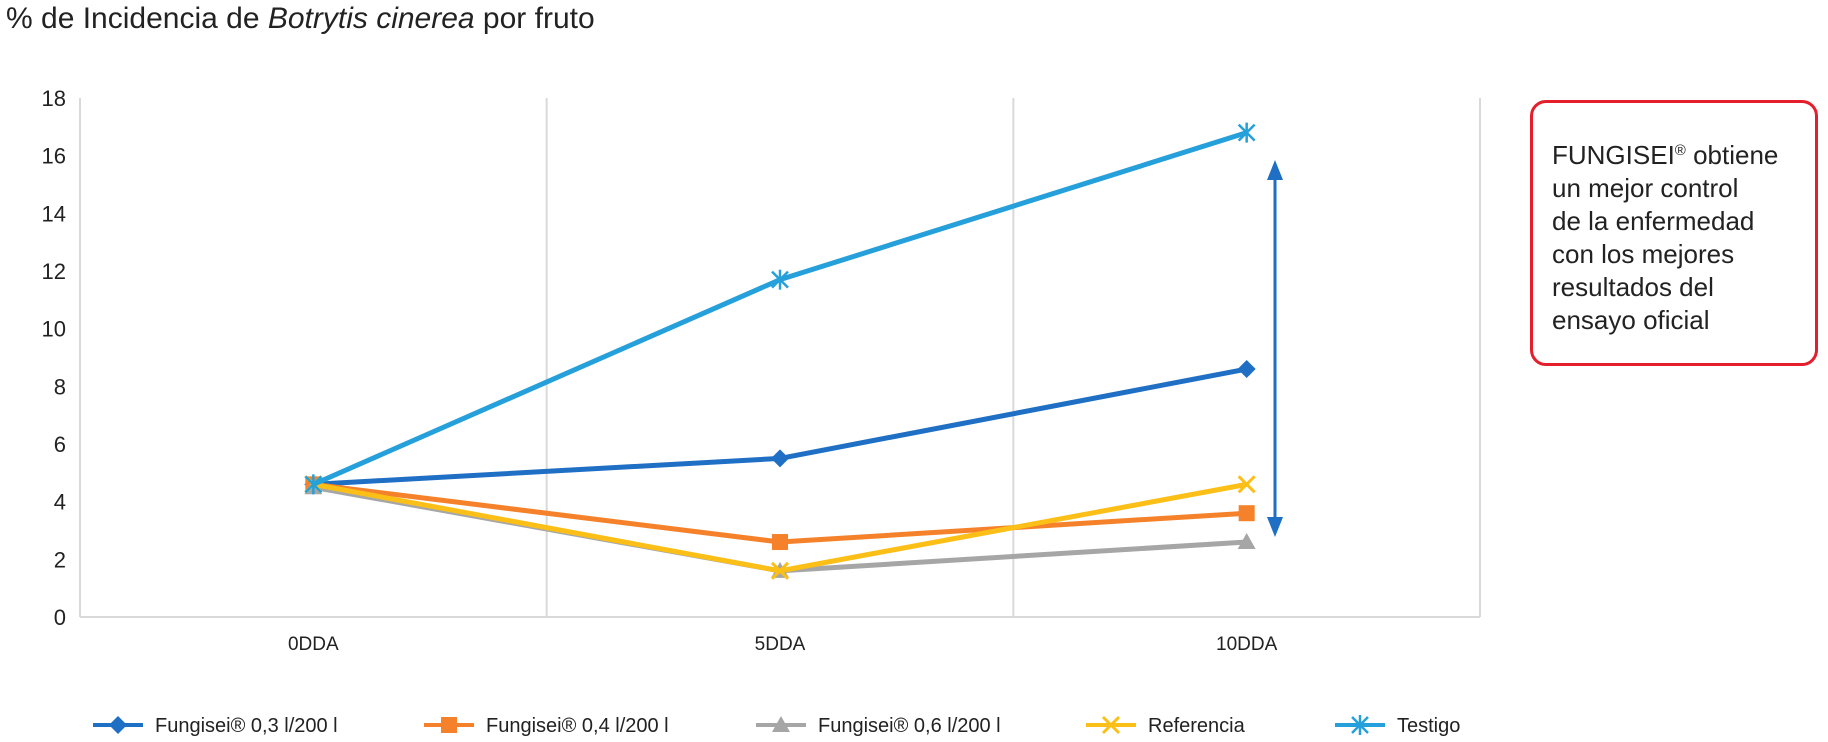  I want to click on y-tick-label: 18, so click(54, 98).